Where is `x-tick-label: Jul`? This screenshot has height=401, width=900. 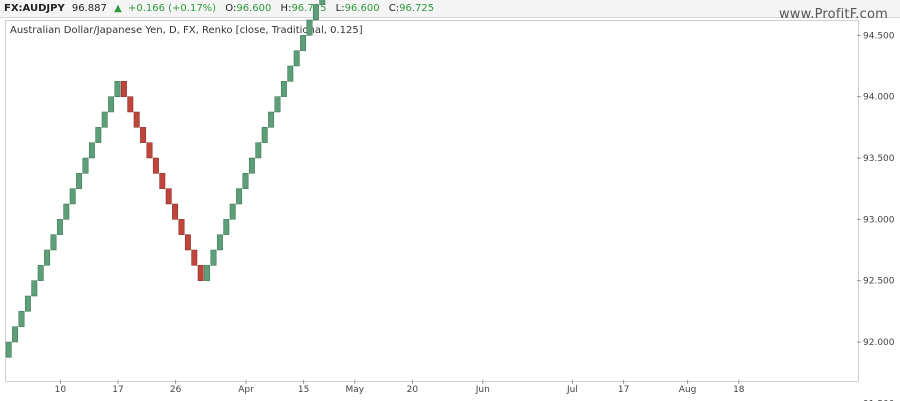 x-tick-label: Jul is located at coordinates (572, 390).